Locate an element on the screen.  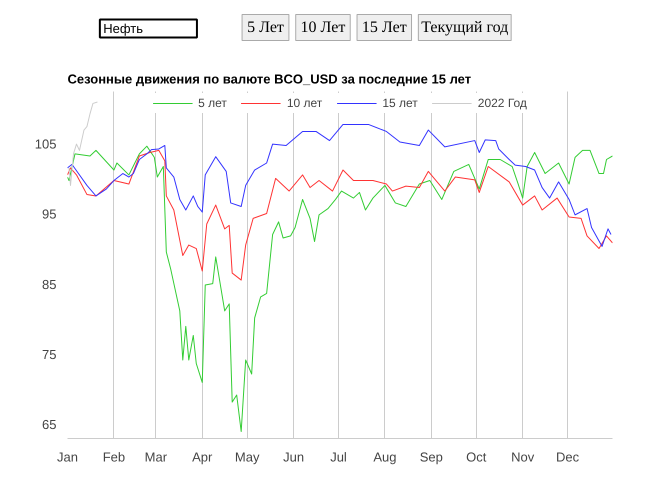
chart-title: Сезонные движения по валюте BCO_USD за последние 15 лет is located at coordinates (270, 79).